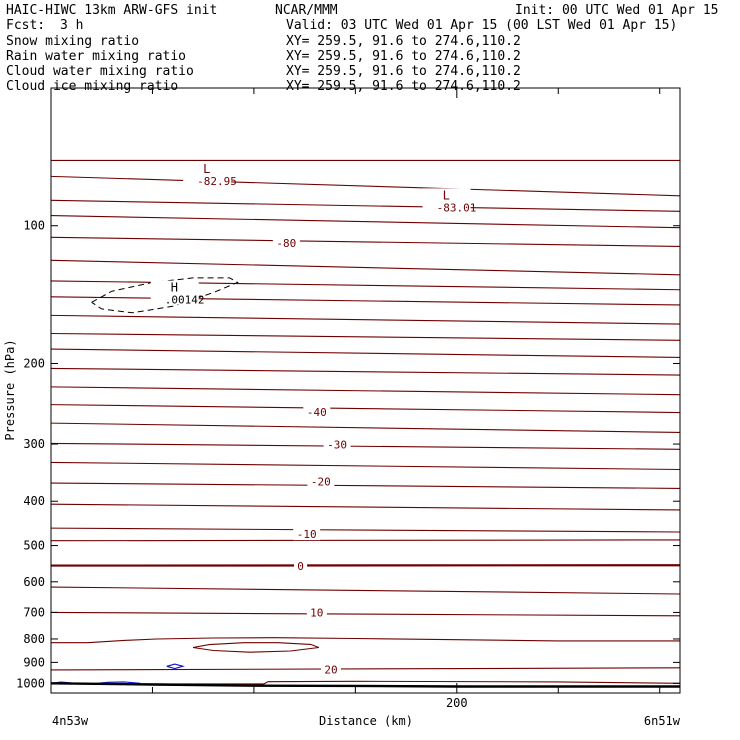 The width and height of the screenshot is (740, 740). I want to click on y-tick-label: 500, so click(34, 546).